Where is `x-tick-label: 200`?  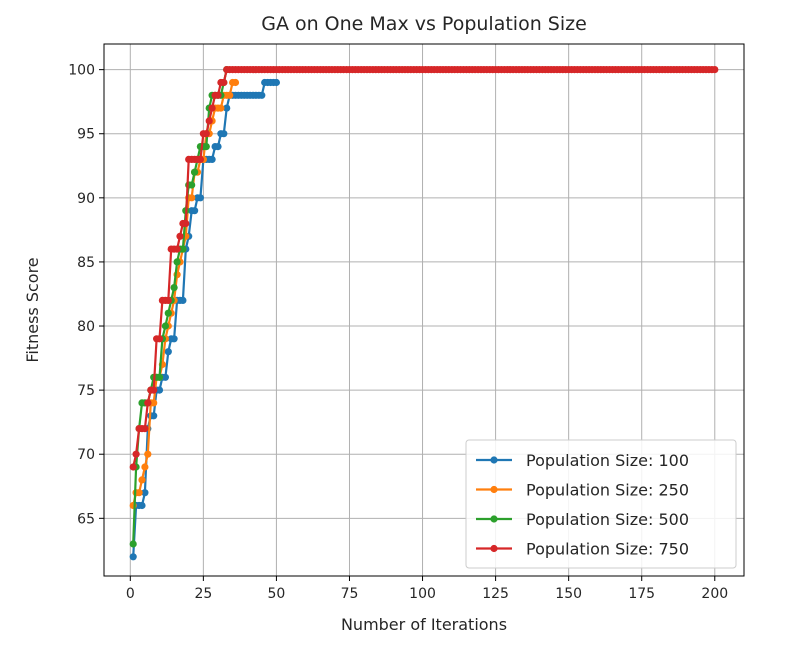 x-tick-label: 200 is located at coordinates (714, 594).